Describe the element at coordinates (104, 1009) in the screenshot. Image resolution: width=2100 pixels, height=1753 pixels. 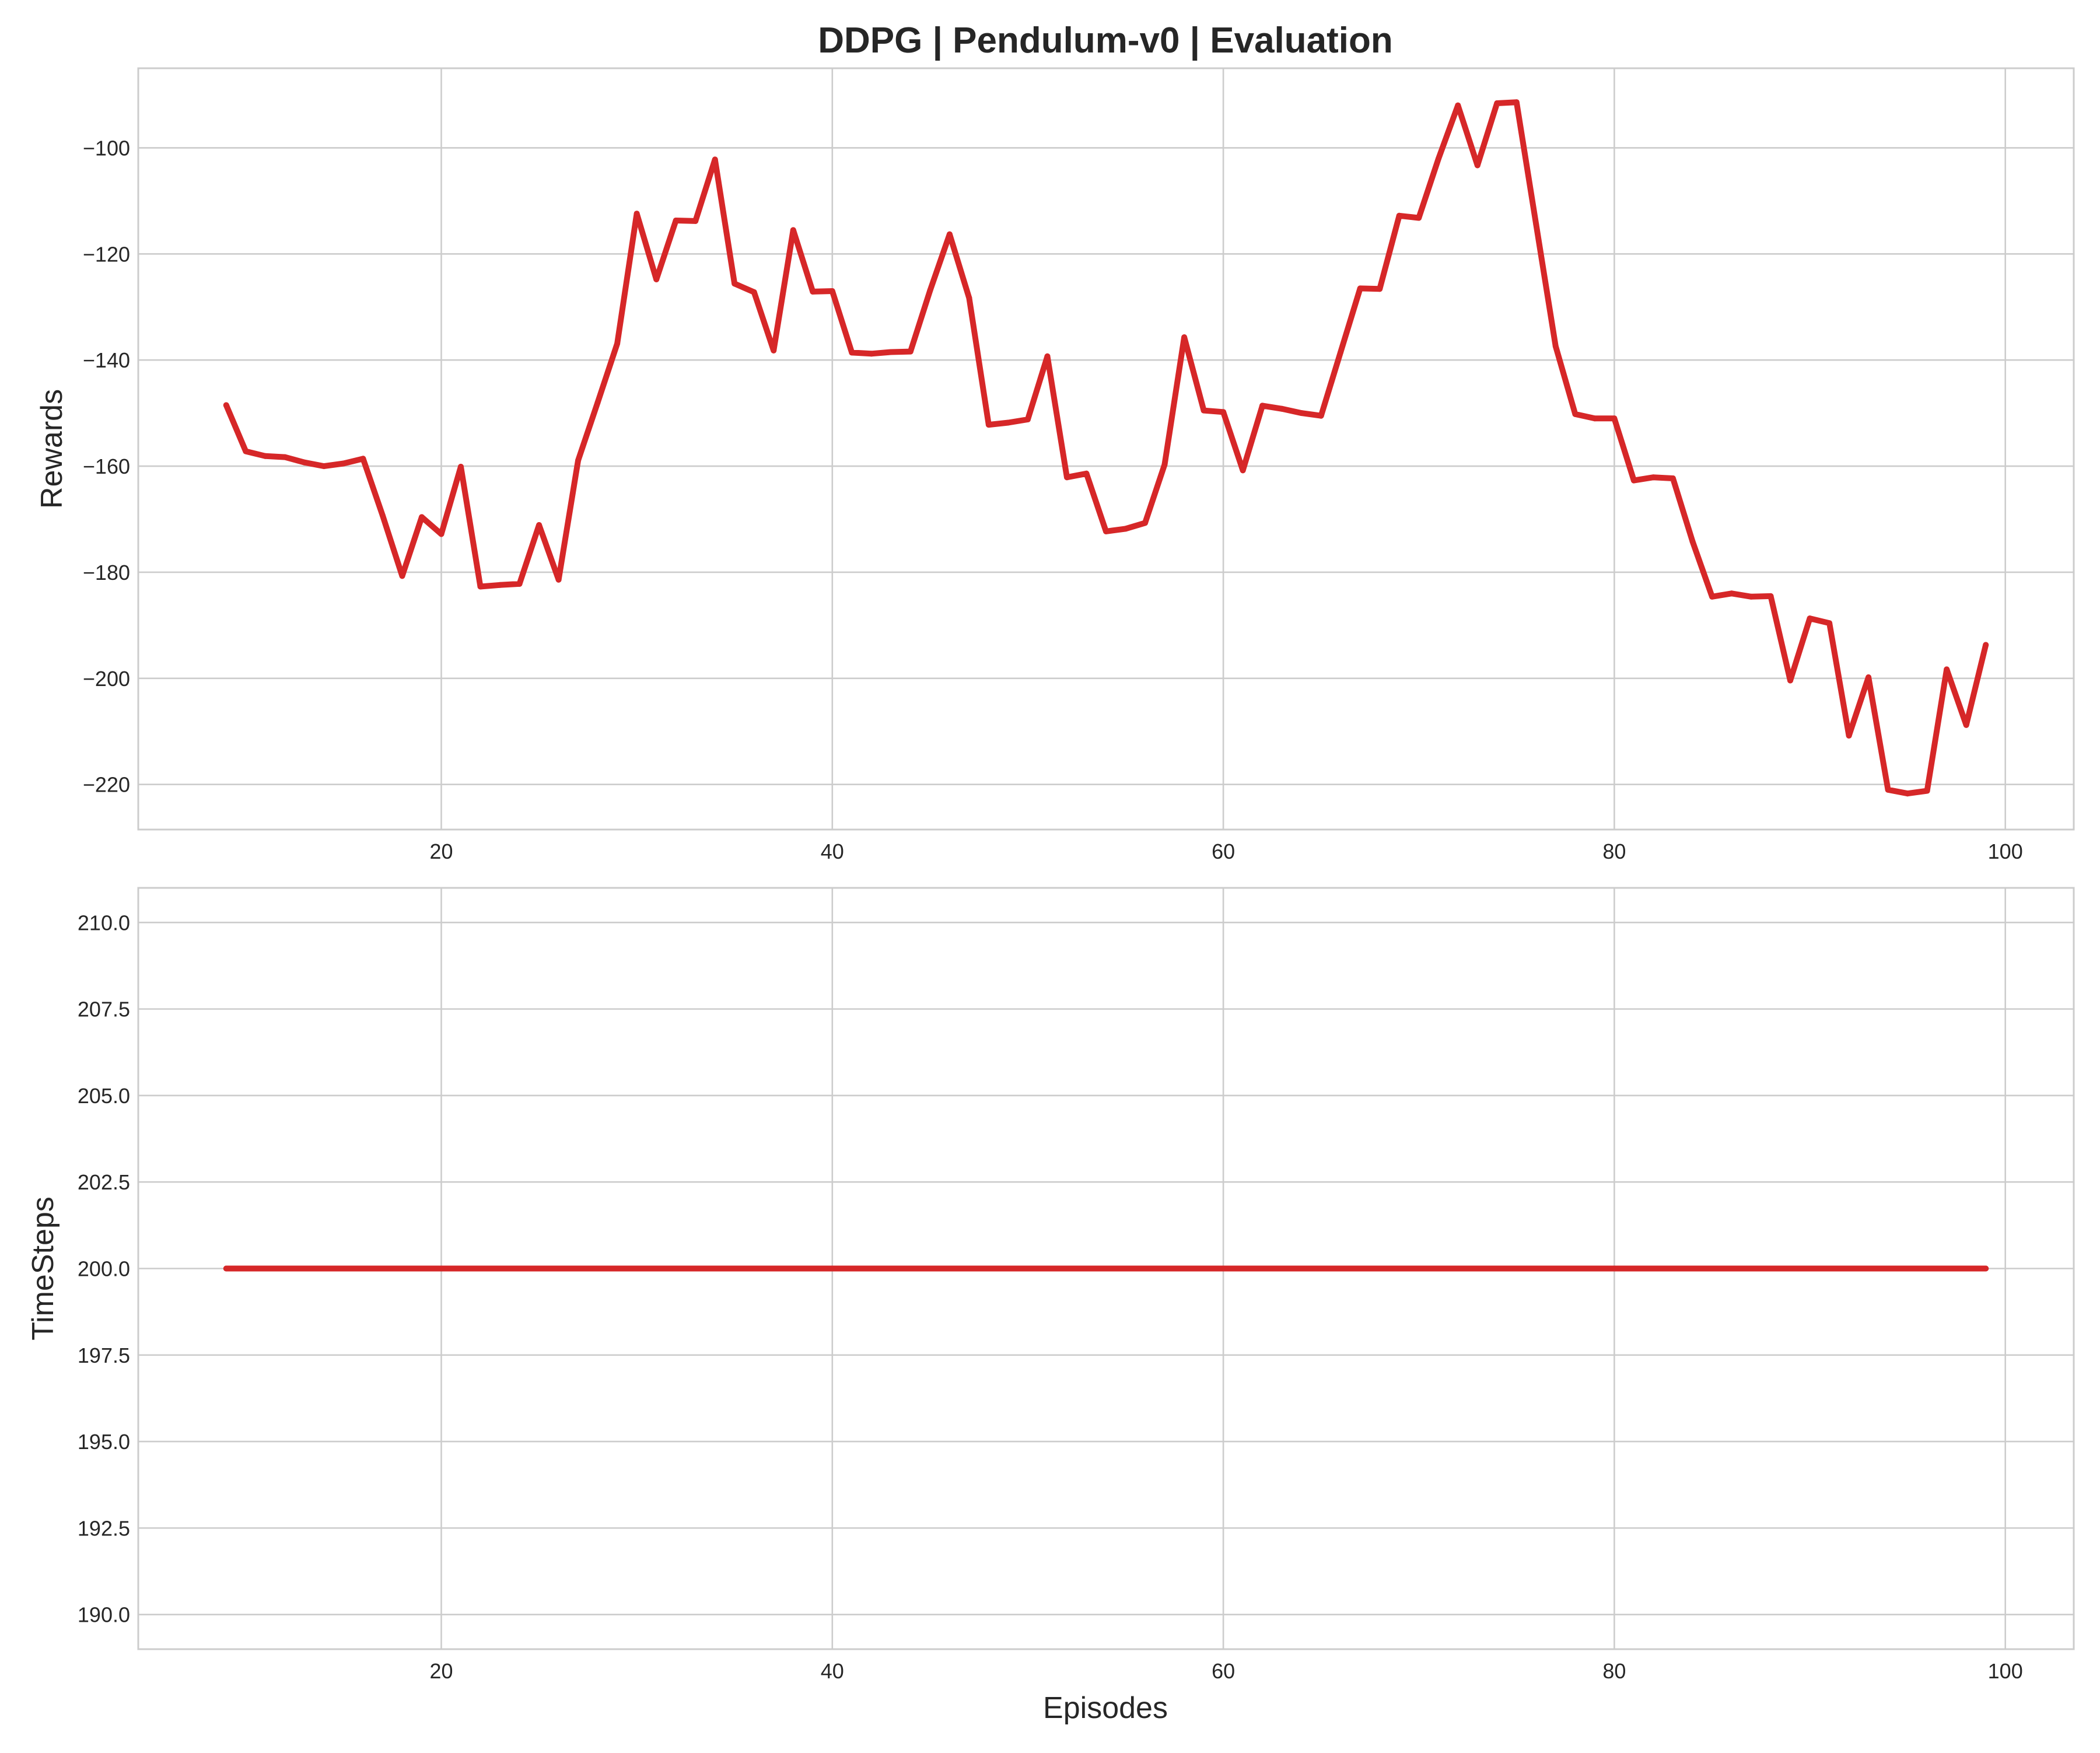
I see `y-tick-label: 207.5` at that location.